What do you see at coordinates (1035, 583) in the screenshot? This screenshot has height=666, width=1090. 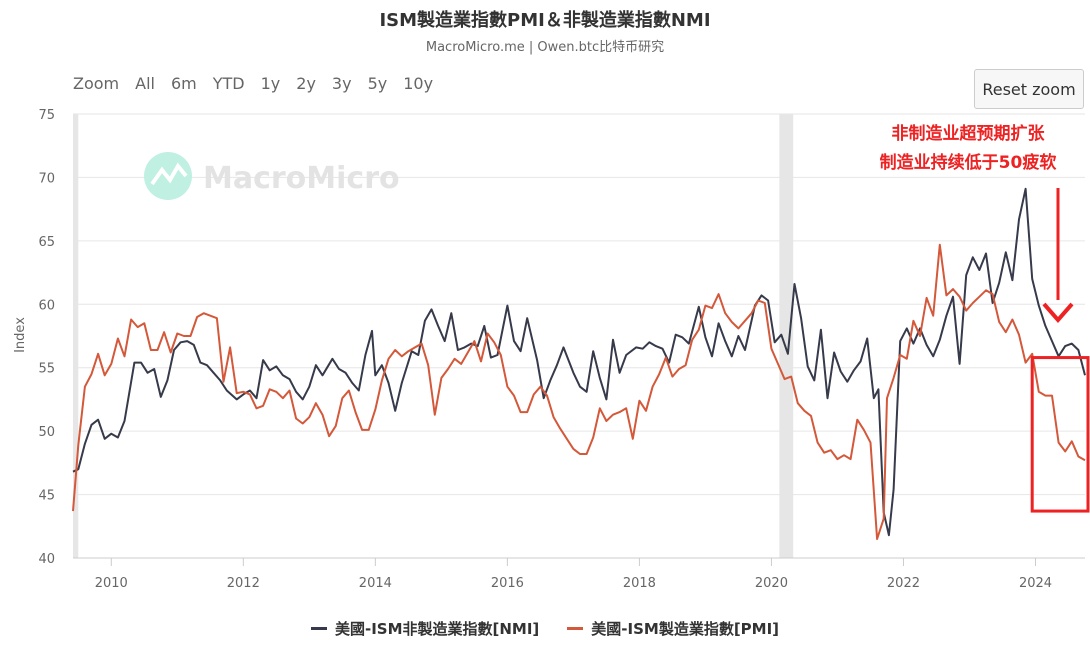 I see `x-tick-label: 2024` at bounding box center [1035, 583].